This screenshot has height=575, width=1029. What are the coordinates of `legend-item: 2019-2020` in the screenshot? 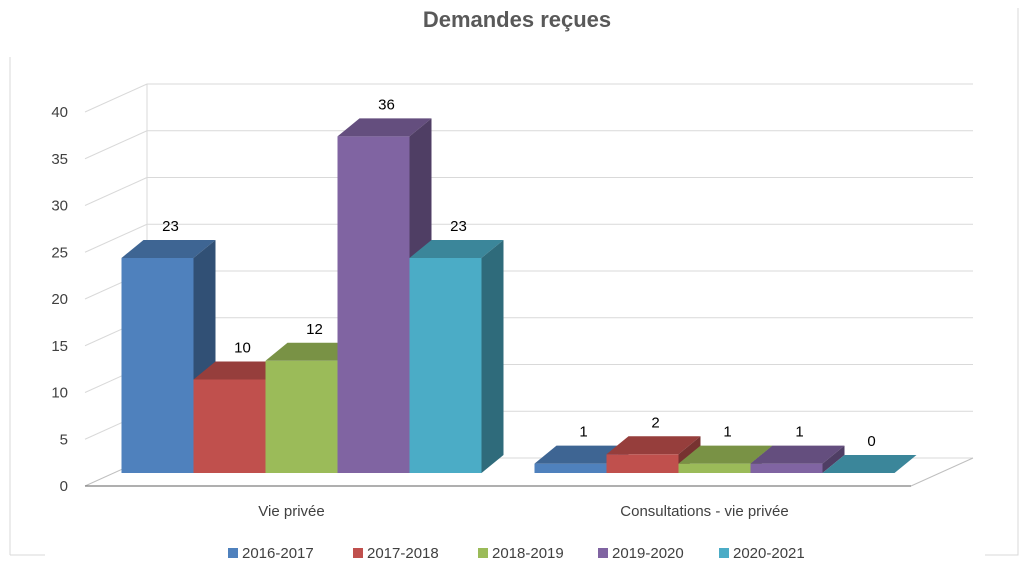 It's located at (641, 553).